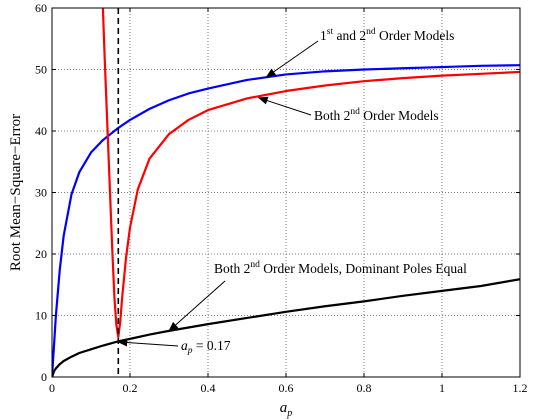  I want to click on annotation-text: Both 2nd Order Models, so click(376, 115).